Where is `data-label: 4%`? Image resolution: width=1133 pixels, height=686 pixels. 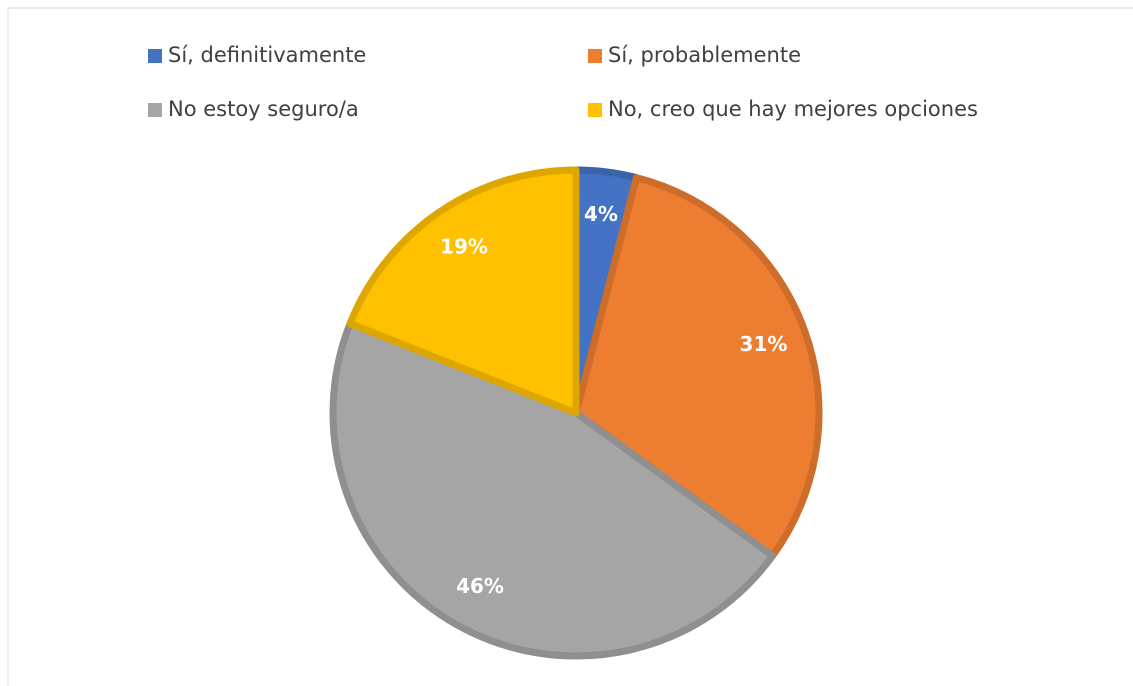 data-label: 4% is located at coordinates (601, 214).